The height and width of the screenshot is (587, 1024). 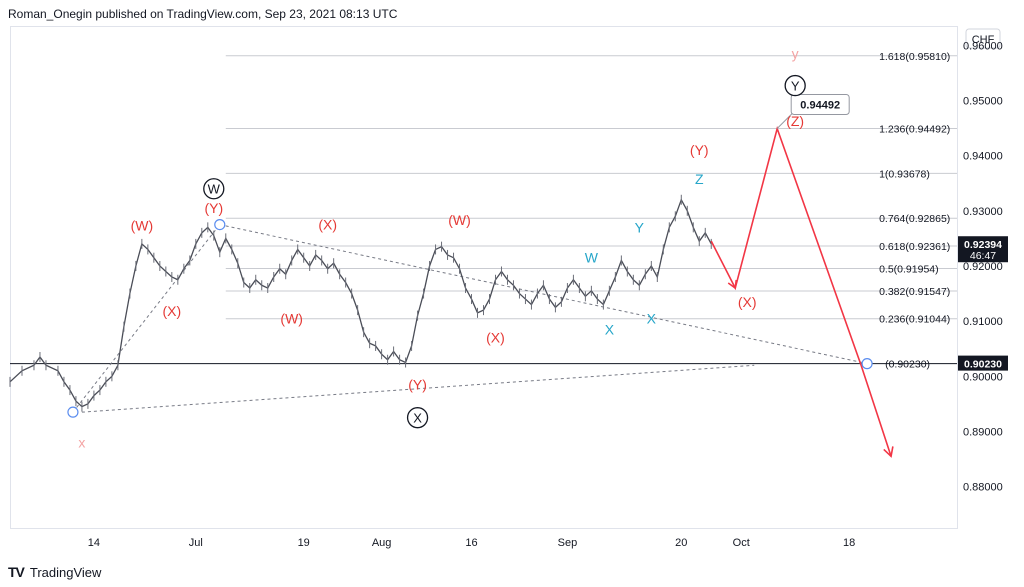 What do you see at coordinates (65, 572) in the screenshot?
I see `tradingview-brand-text: TradingView` at bounding box center [65, 572].